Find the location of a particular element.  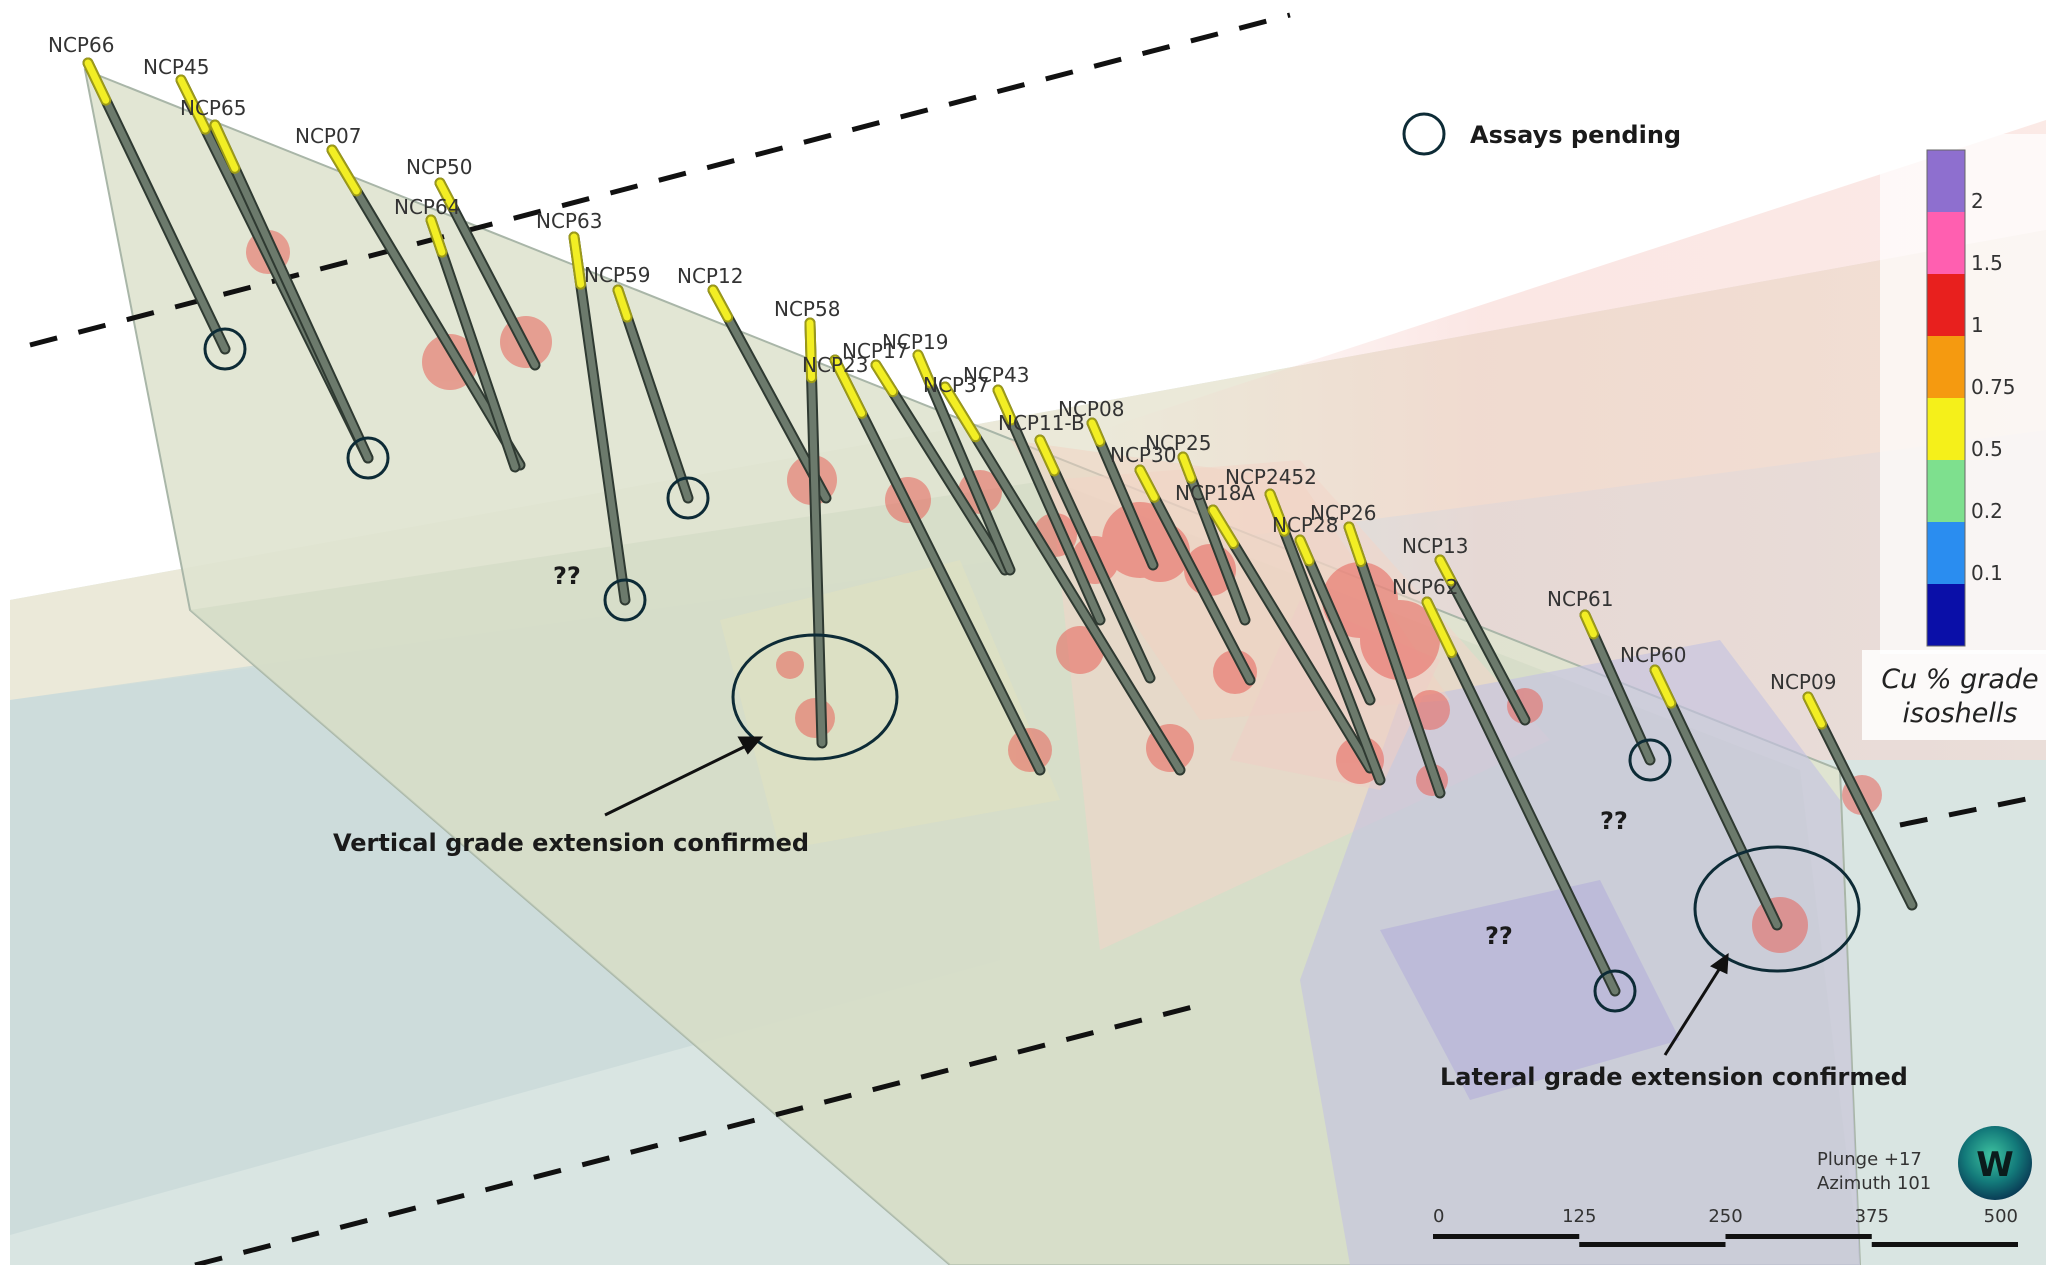

drillhole-label: NCP62 is located at coordinates (1425, 587).